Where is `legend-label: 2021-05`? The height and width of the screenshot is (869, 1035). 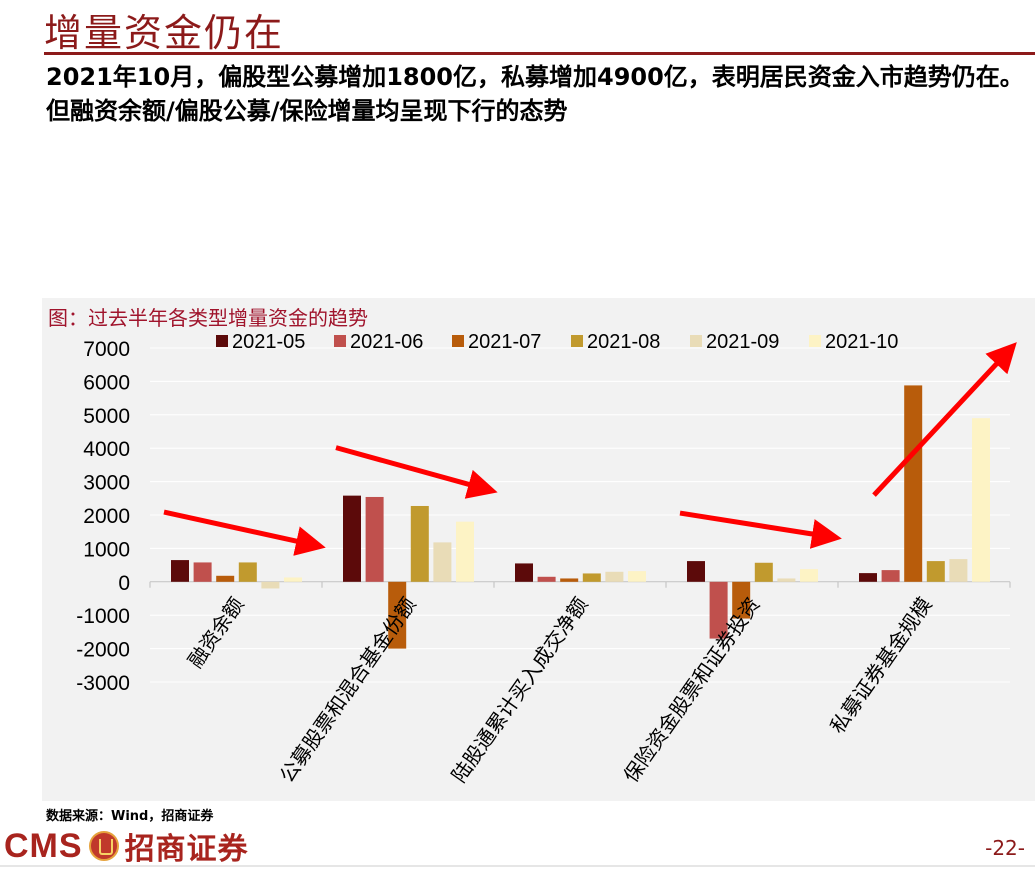
legend-label: 2021-05 is located at coordinates (268, 342).